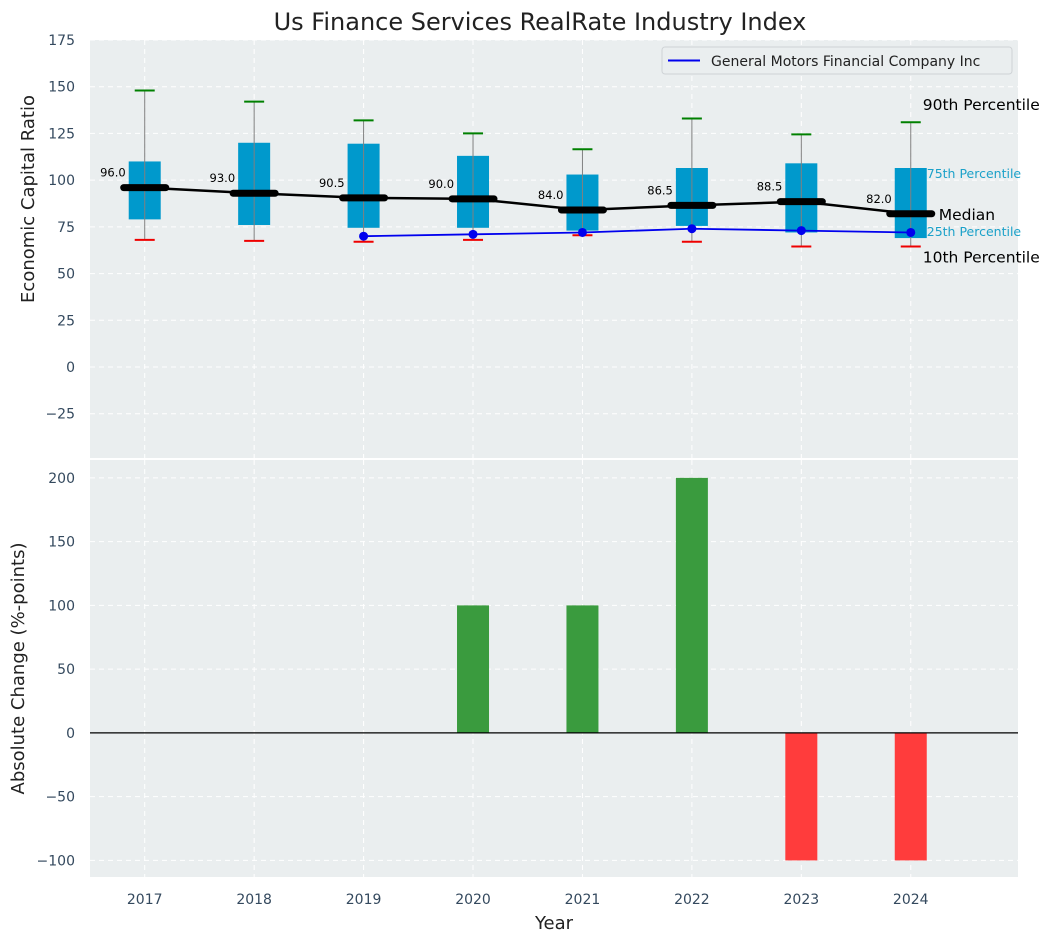 This screenshot has width=1057, height=942. What do you see at coordinates (981, 257) in the screenshot?
I see `p10-annotation: 10th Percentile` at bounding box center [981, 257].